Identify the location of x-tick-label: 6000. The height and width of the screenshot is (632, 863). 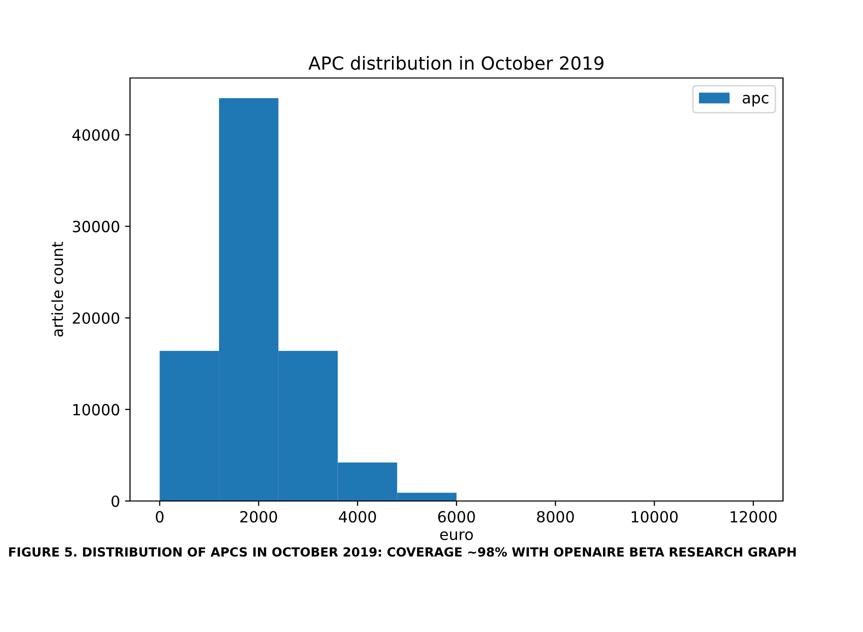
(456, 516).